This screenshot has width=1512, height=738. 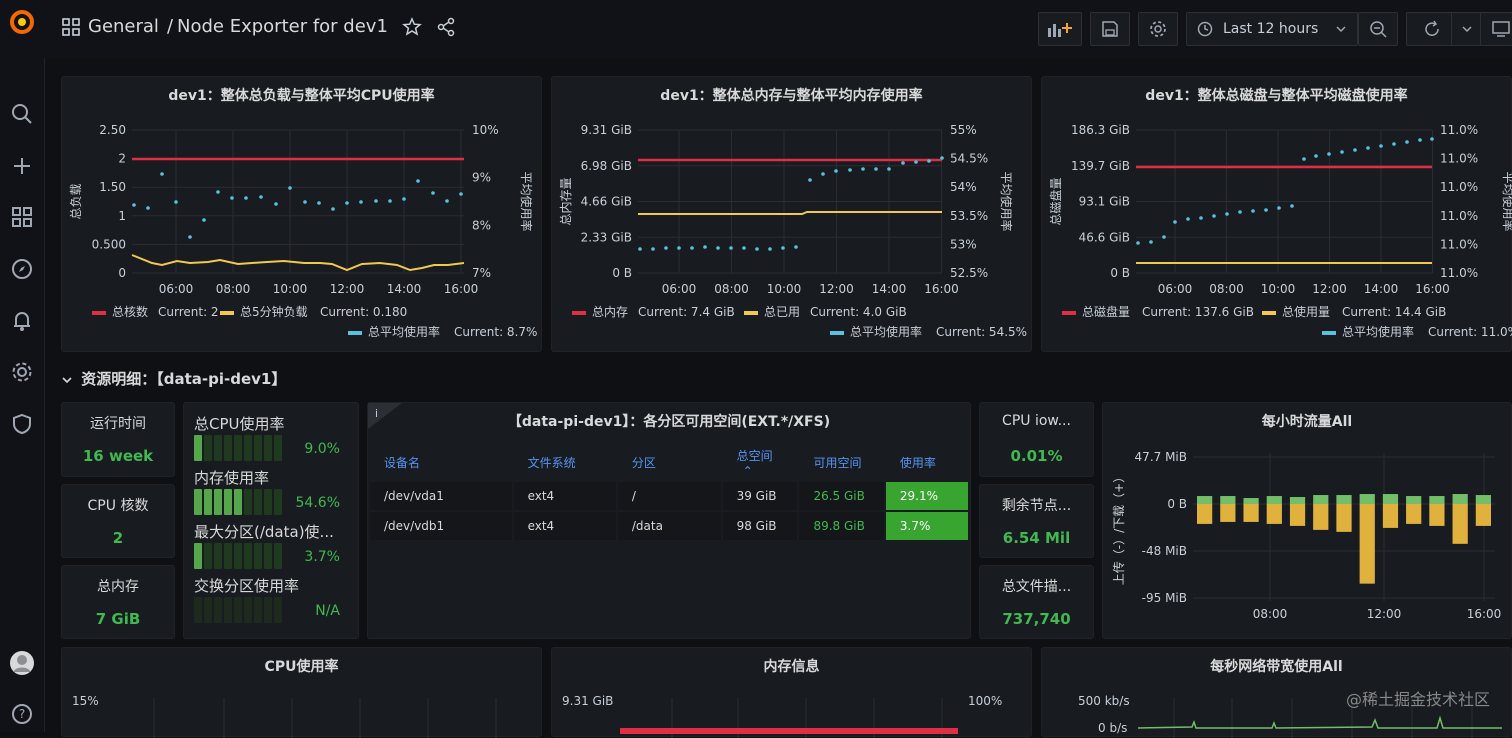 I want to click on panel-title: dev1：整体总内存与整体平均内存使用率, so click(x=791, y=96).